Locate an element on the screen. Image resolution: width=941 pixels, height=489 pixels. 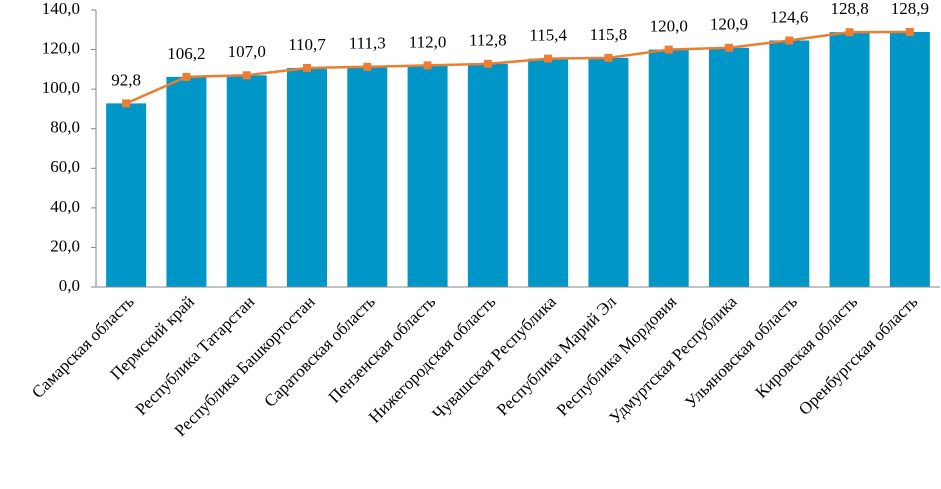
value-label: 124,6 is located at coordinates (789, 16).